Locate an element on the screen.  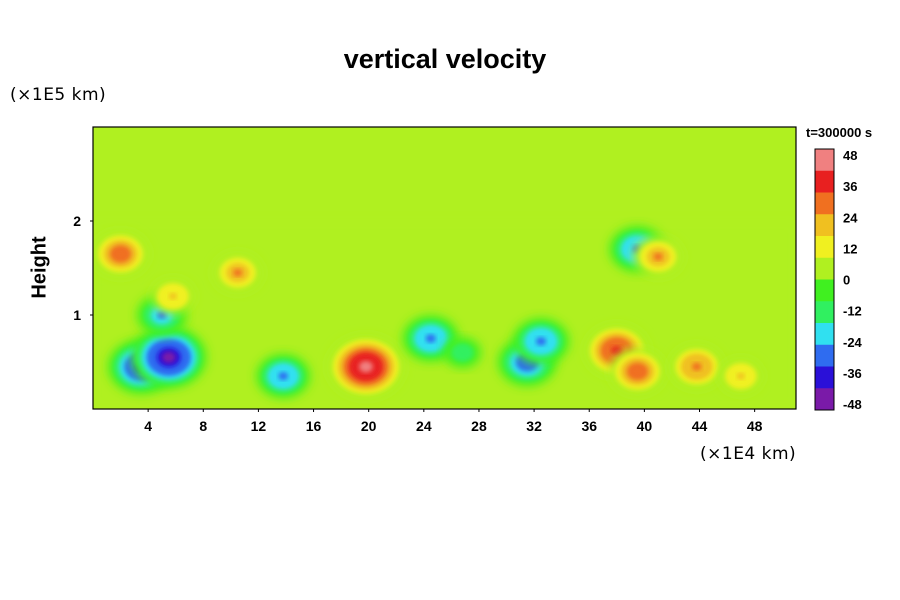
colorbar-tick-label: 24 is located at coordinates (850, 217).